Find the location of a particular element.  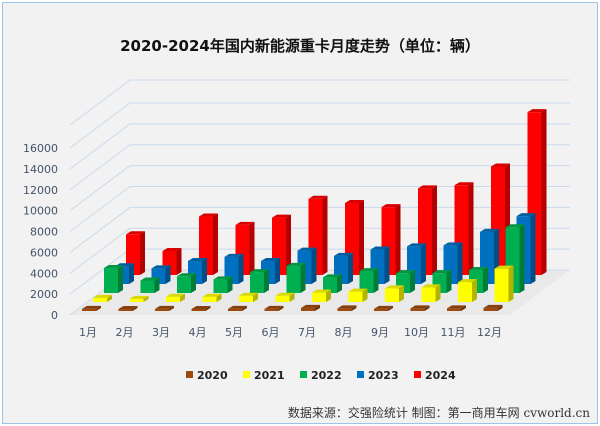

x-tick-label: 3月 is located at coordinates (161, 332).